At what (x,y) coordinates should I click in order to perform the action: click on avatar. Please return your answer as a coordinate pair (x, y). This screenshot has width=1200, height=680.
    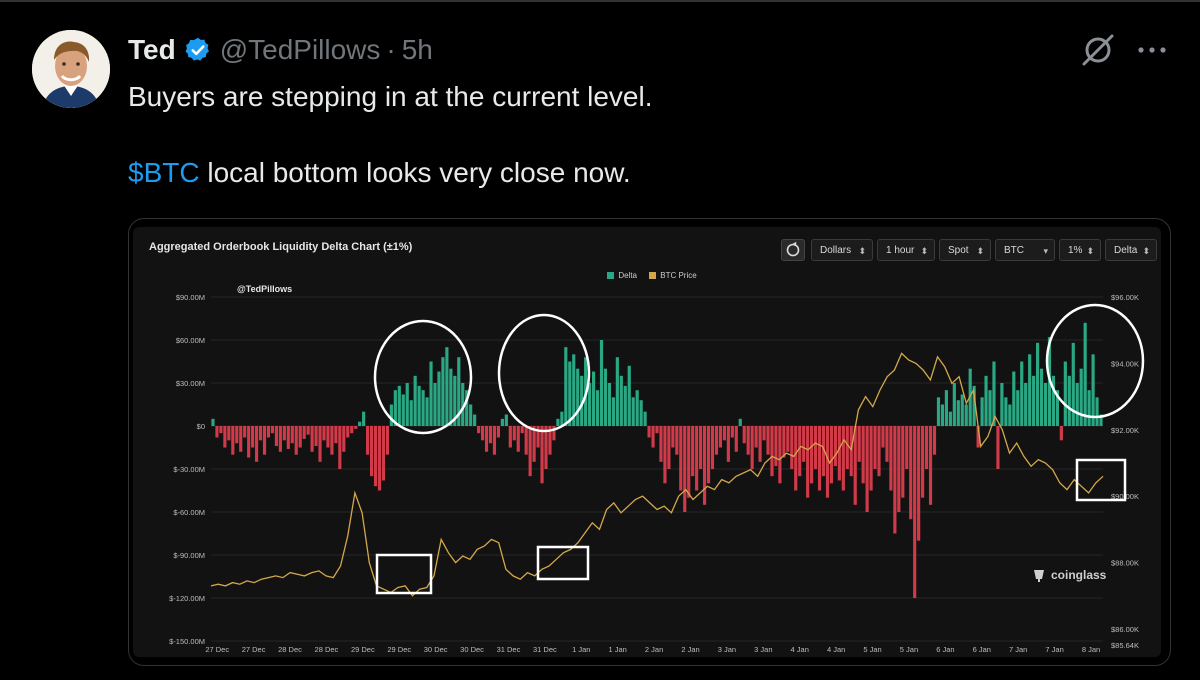
    Looking at the image, I should click on (71, 69).